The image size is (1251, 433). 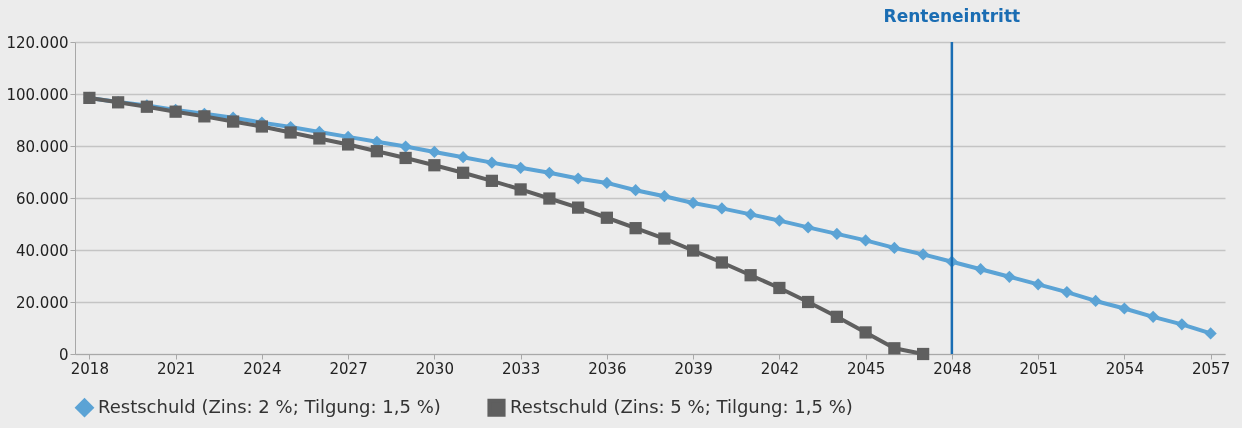 I want to click on x-tick-label: 2018, so click(x=89, y=368).